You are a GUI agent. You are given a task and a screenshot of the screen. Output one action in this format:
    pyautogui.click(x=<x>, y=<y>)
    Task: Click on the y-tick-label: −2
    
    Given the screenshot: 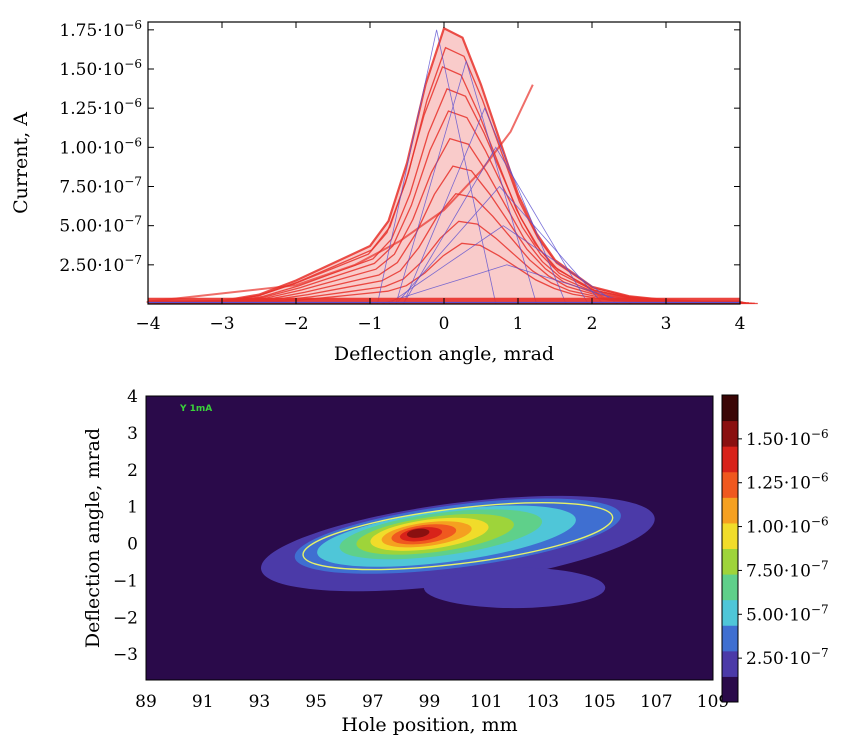 What is the action you would take?
    pyautogui.click(x=125, y=618)
    